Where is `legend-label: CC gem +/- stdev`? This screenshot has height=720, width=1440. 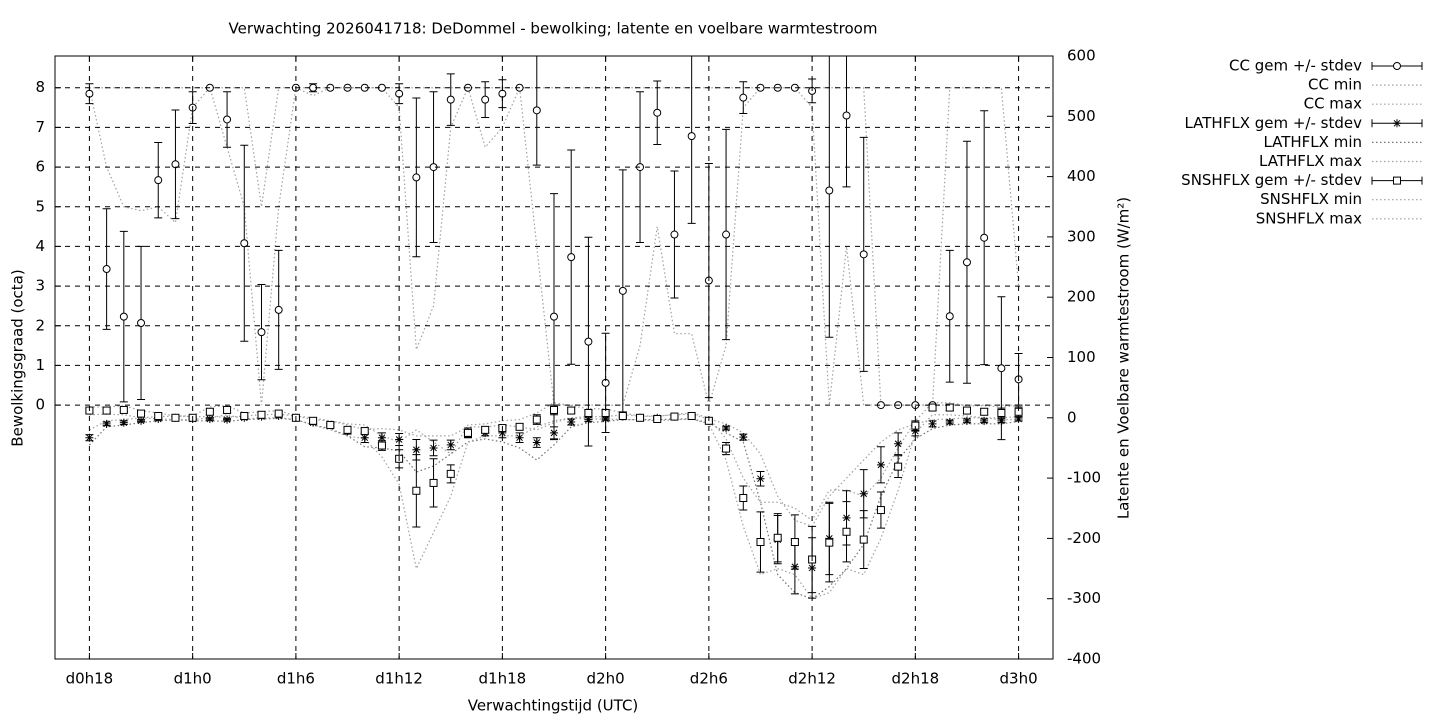 legend-label: CC gem +/- stdev is located at coordinates (1295, 66).